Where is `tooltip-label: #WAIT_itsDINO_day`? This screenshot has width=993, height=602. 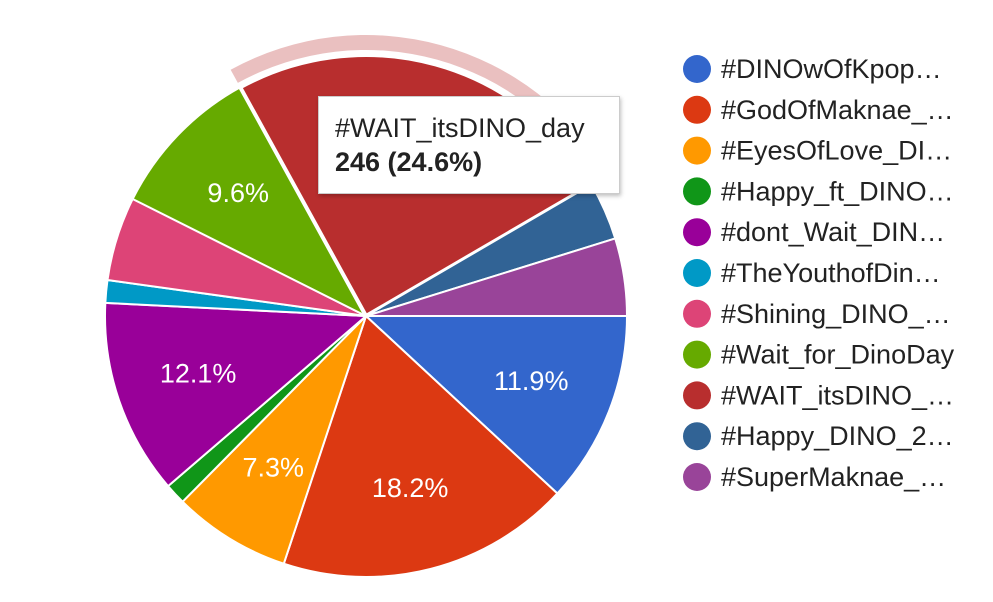
tooltip-label: #WAIT_itsDINO_day is located at coordinates (460, 128).